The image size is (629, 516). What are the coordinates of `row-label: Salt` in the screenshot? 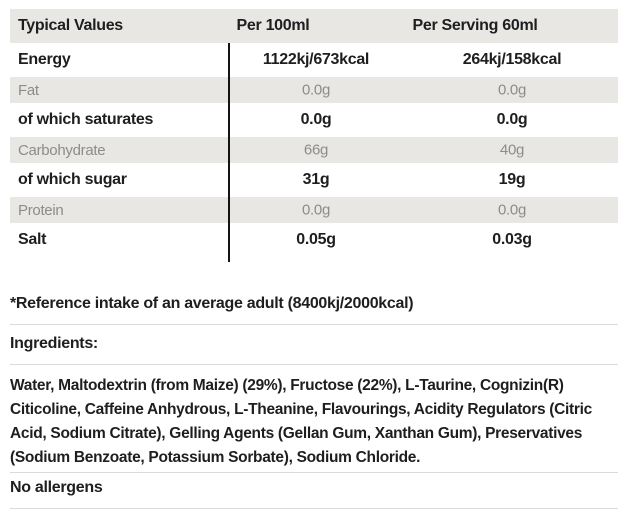 It's located at (32, 239).